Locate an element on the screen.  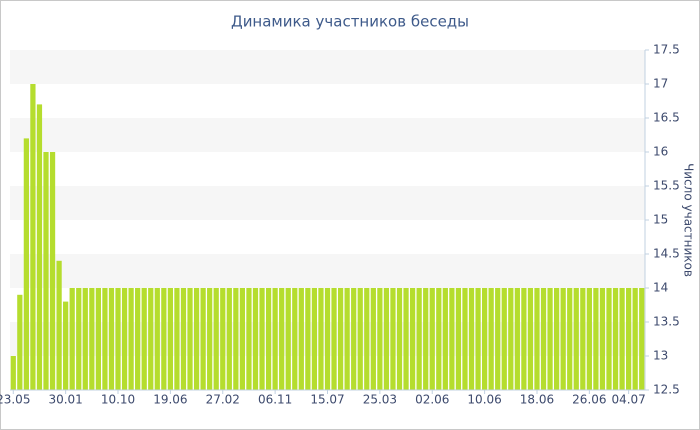
x-tick-label: 10.10 is located at coordinates (118, 400).